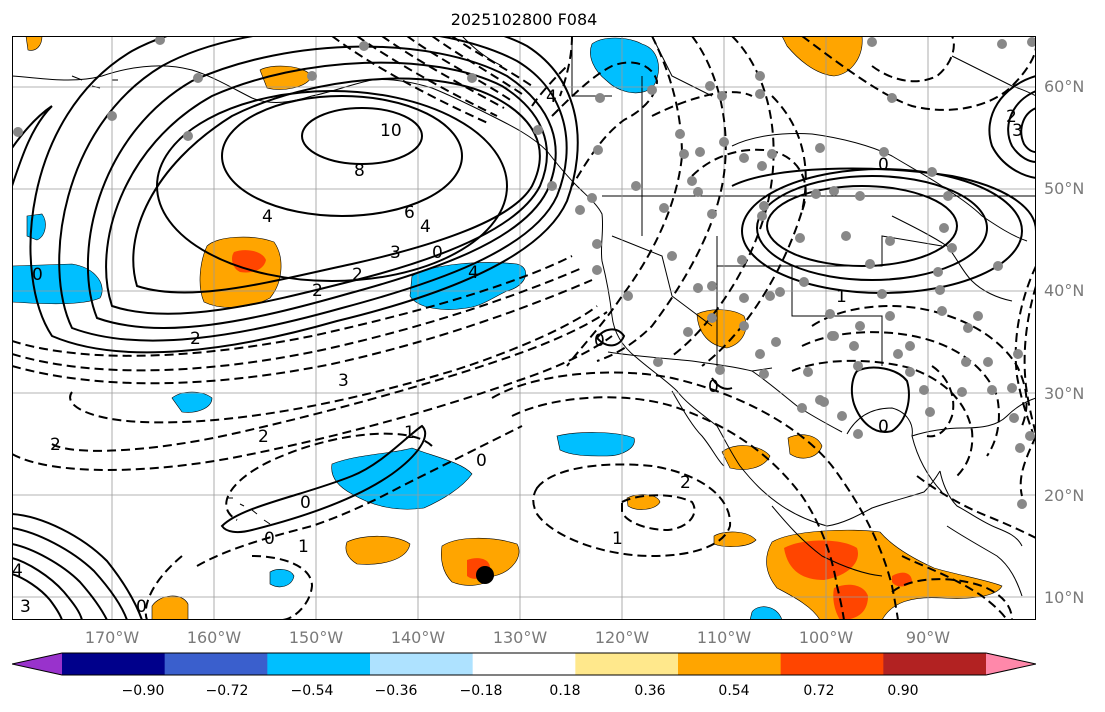 The height and width of the screenshot is (712, 1105). Describe the element at coordinates (316, 637) in the screenshot. I see `lon-label: 150°W` at that location.